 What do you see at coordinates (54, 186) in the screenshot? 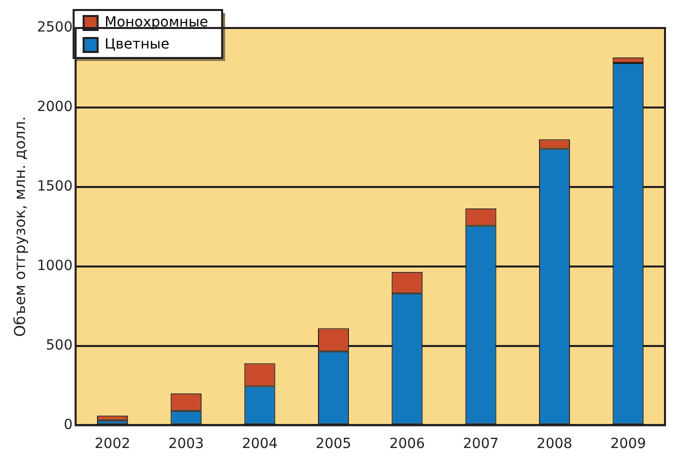
I see `y-tick-label: 1500` at bounding box center [54, 186].